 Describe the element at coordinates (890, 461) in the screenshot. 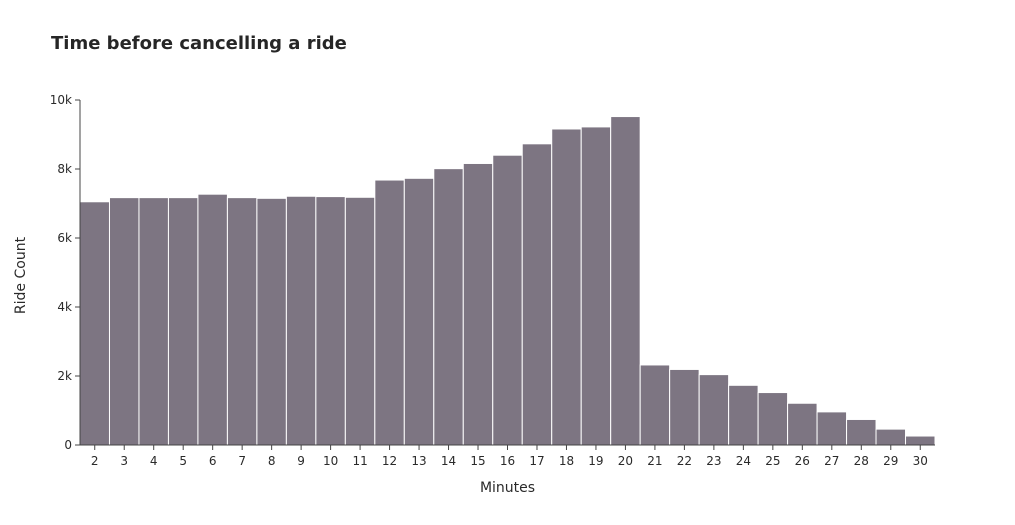

I see `x-tick-label: 29` at that location.